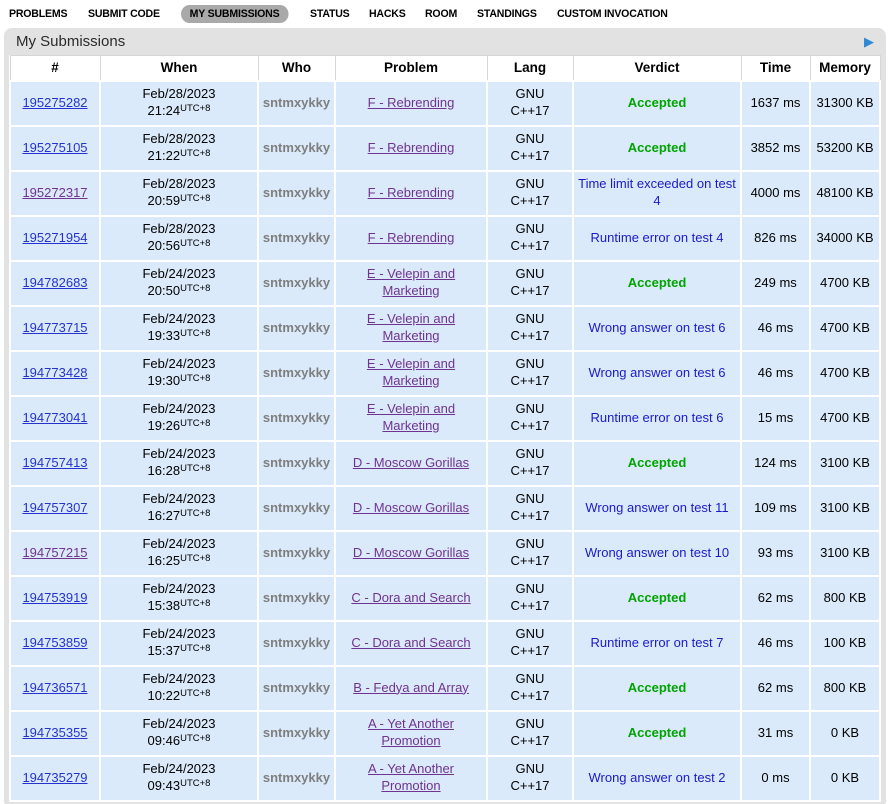 The image size is (890, 804). I want to click on submission-link: 194753919, so click(55, 597).